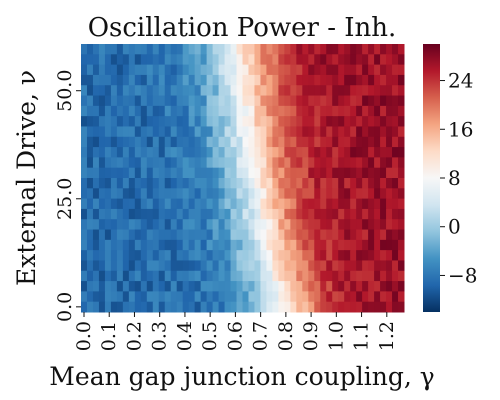 This screenshot has height=400, width=500. I want to click on colorbar, so click(431, 178).